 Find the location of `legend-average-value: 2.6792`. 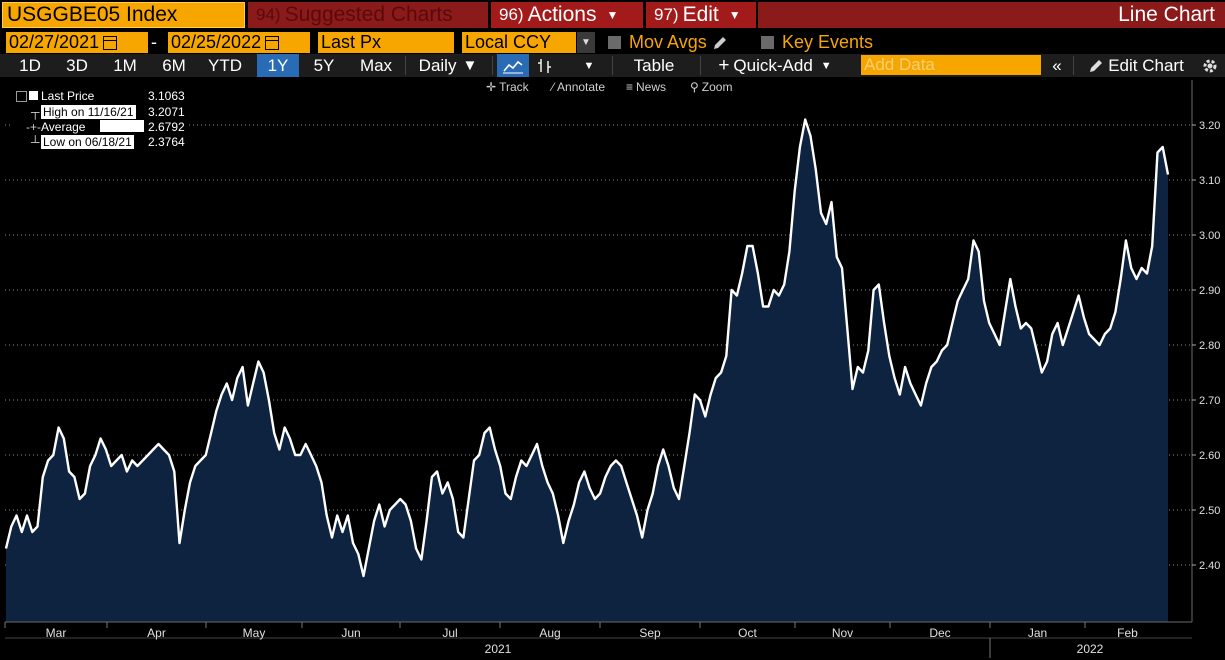

legend-average-value: 2.6792 is located at coordinates (166, 126).